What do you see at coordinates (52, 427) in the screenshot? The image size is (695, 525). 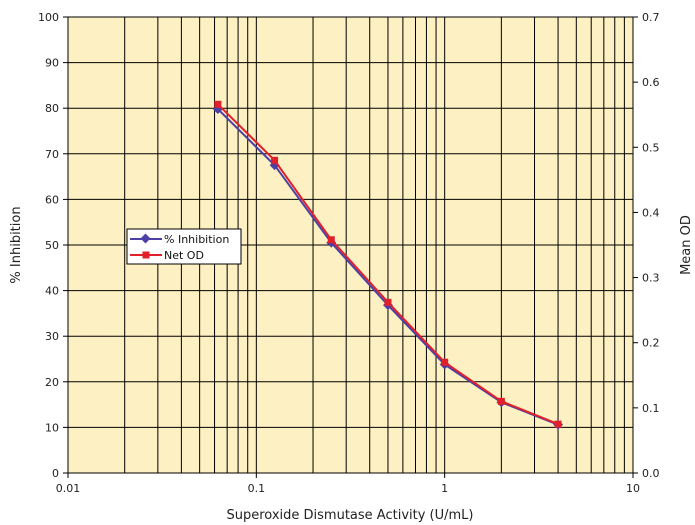 I see `y-tick-label: 10` at bounding box center [52, 427].